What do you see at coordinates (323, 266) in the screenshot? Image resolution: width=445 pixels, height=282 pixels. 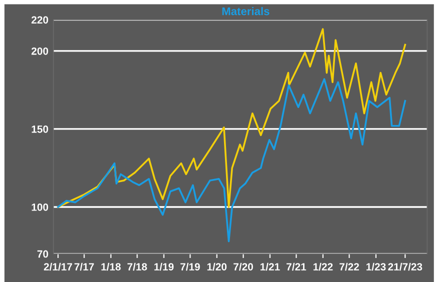 I see `x-tick-label: 1/22` at bounding box center [323, 266].